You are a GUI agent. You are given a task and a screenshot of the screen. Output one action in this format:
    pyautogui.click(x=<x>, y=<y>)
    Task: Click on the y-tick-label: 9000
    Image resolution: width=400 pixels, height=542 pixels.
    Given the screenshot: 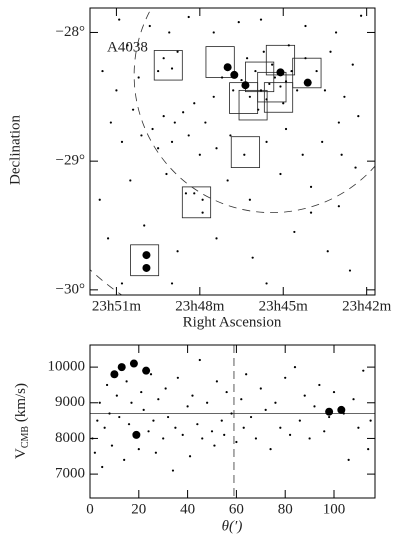 What is the action you would take?
    pyautogui.click(x=70, y=402)
    